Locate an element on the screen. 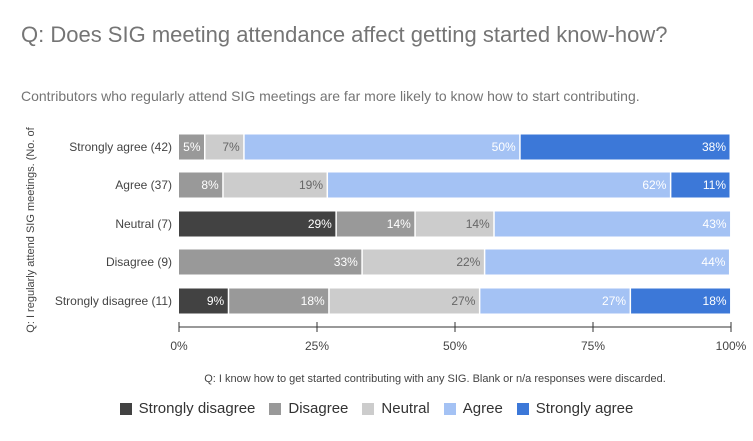 The height and width of the screenshot is (441, 753). data-label: 29% is located at coordinates (320, 224).